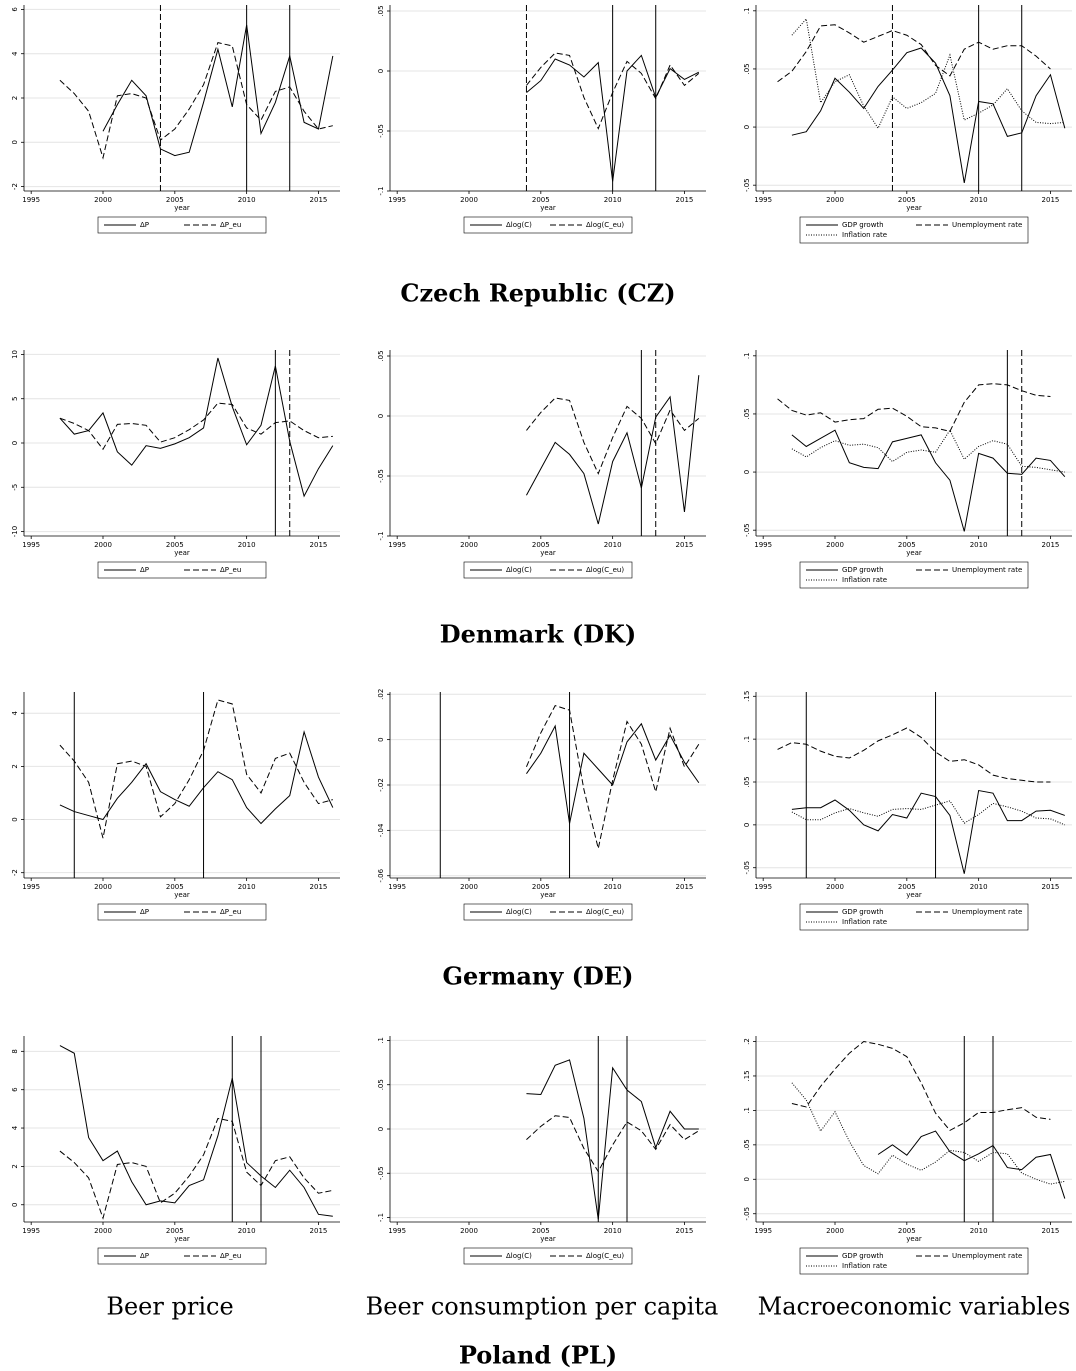 The width and height of the screenshot is (1076, 1371). I want to click on column-title: Macroeconomic variables, so click(914, 1307).